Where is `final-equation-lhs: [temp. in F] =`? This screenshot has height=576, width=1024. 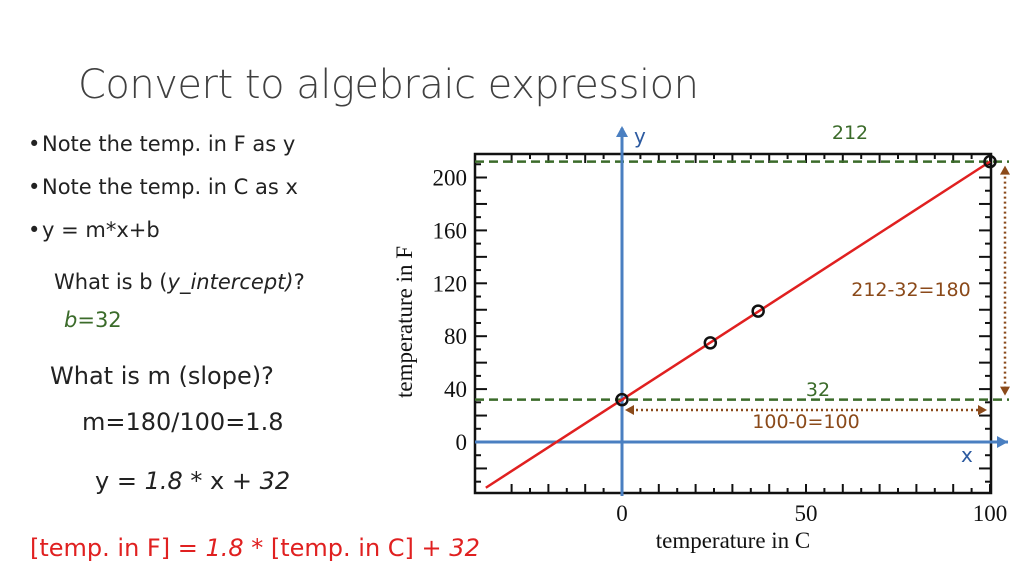 final-equation-lhs: [temp. in F] = is located at coordinates (118, 548).